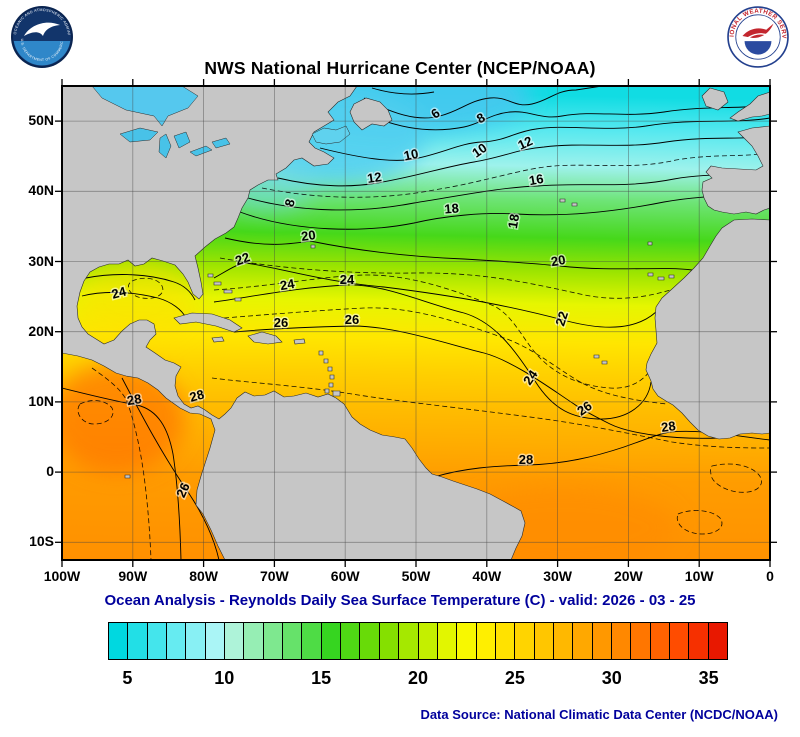  I want to click on noaa-gull-icon, so click(42, 29).